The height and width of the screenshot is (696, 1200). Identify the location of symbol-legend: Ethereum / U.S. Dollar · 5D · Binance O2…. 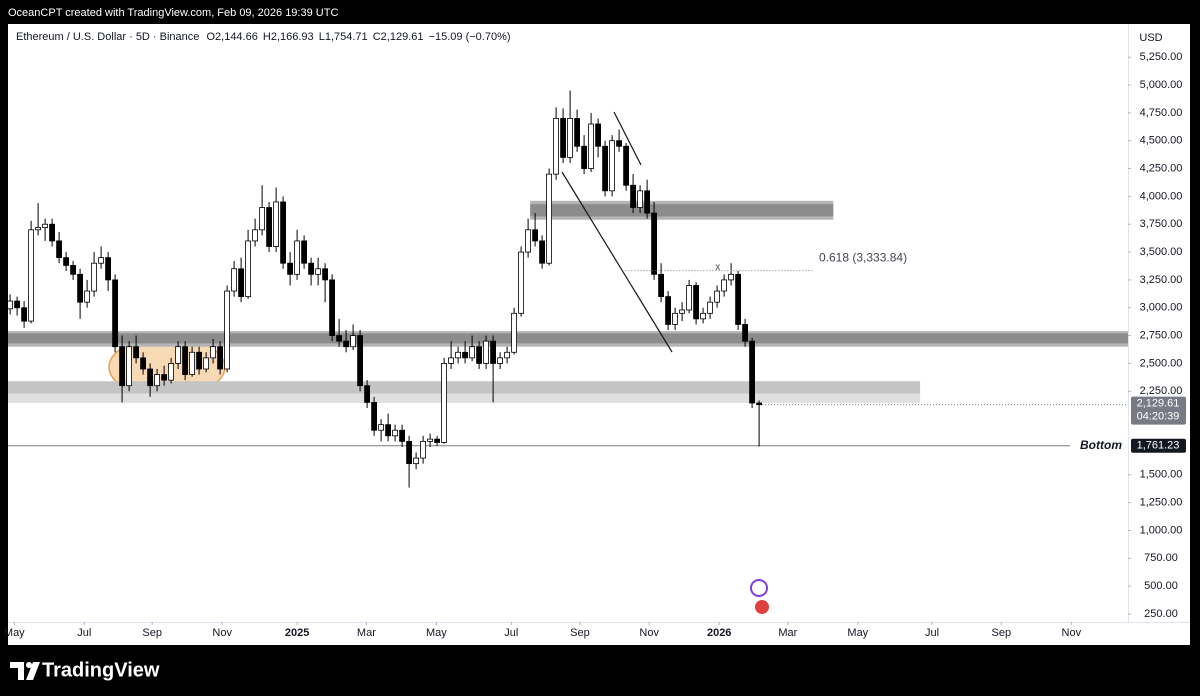
(263, 37).